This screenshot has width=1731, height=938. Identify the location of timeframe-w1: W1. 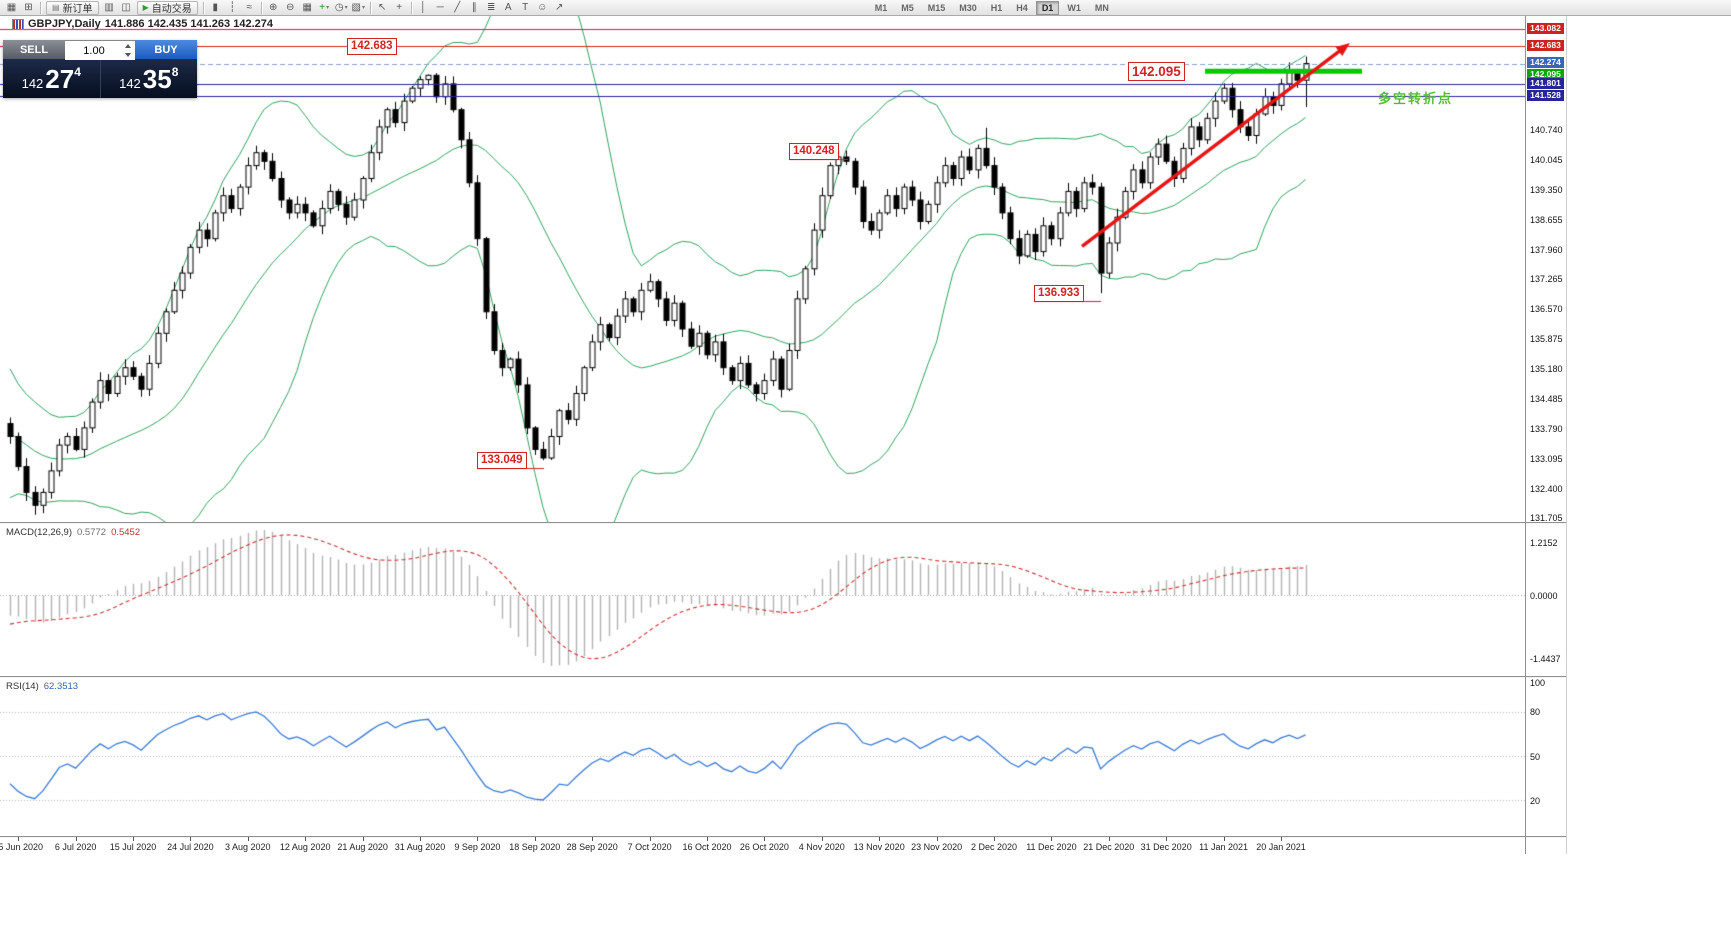
(1074, 7).